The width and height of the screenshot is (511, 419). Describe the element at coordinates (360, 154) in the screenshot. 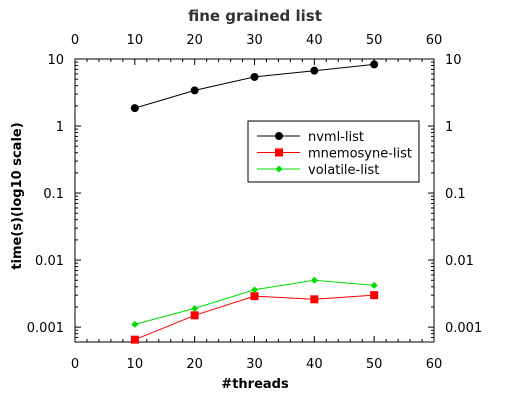

I see `legend-label: mnemosyne-list` at that location.